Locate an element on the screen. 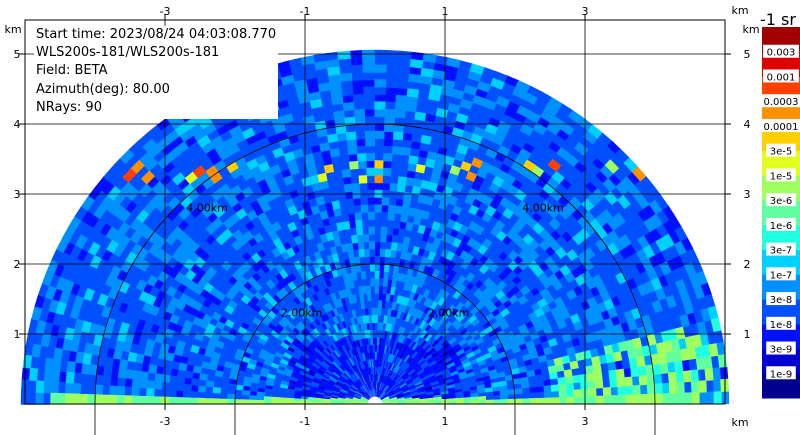 This screenshot has height=435, width=800. colorbar-label: 3e-5 is located at coordinates (781, 152).